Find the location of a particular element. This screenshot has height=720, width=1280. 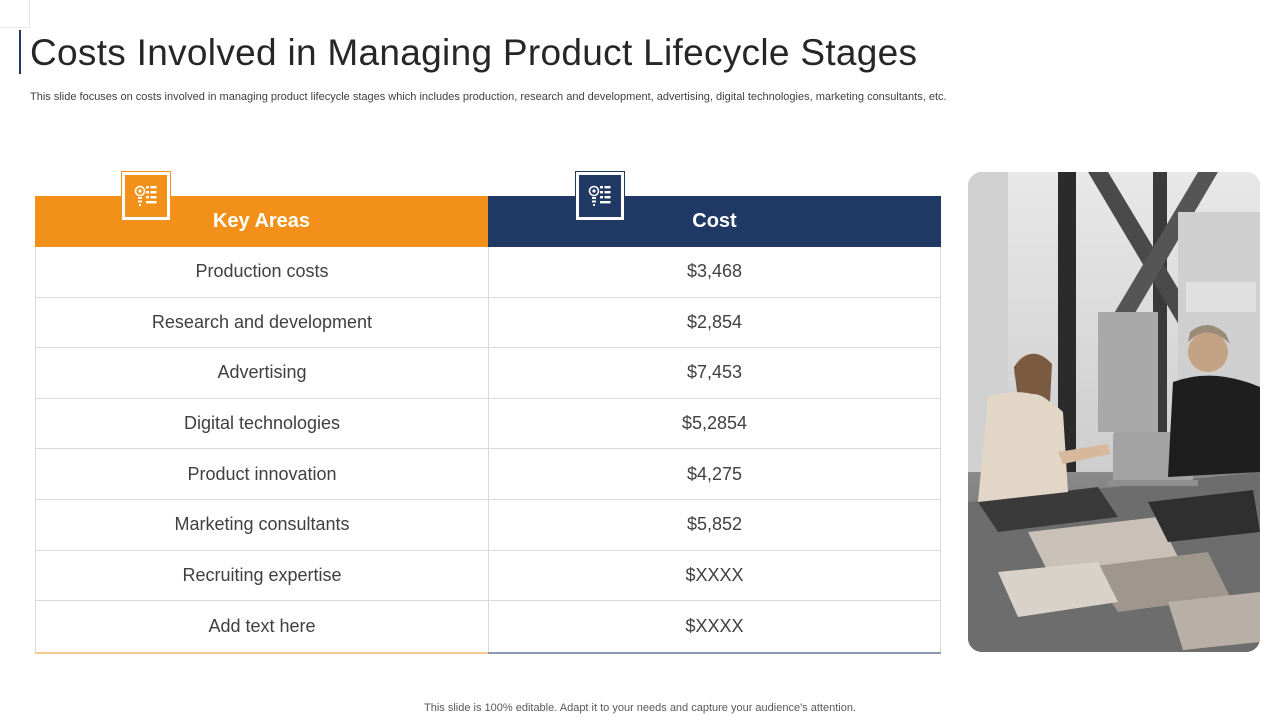

bottom-rule-right is located at coordinates (714, 652).